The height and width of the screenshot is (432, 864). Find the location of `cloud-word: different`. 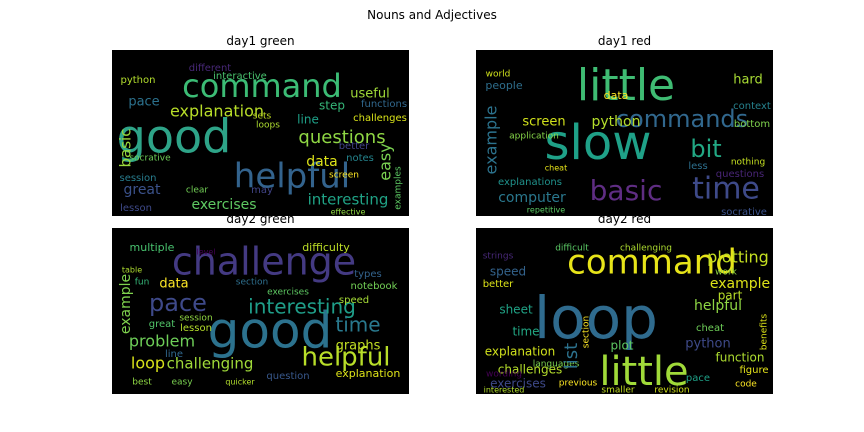

cloud-word: different is located at coordinates (210, 68).